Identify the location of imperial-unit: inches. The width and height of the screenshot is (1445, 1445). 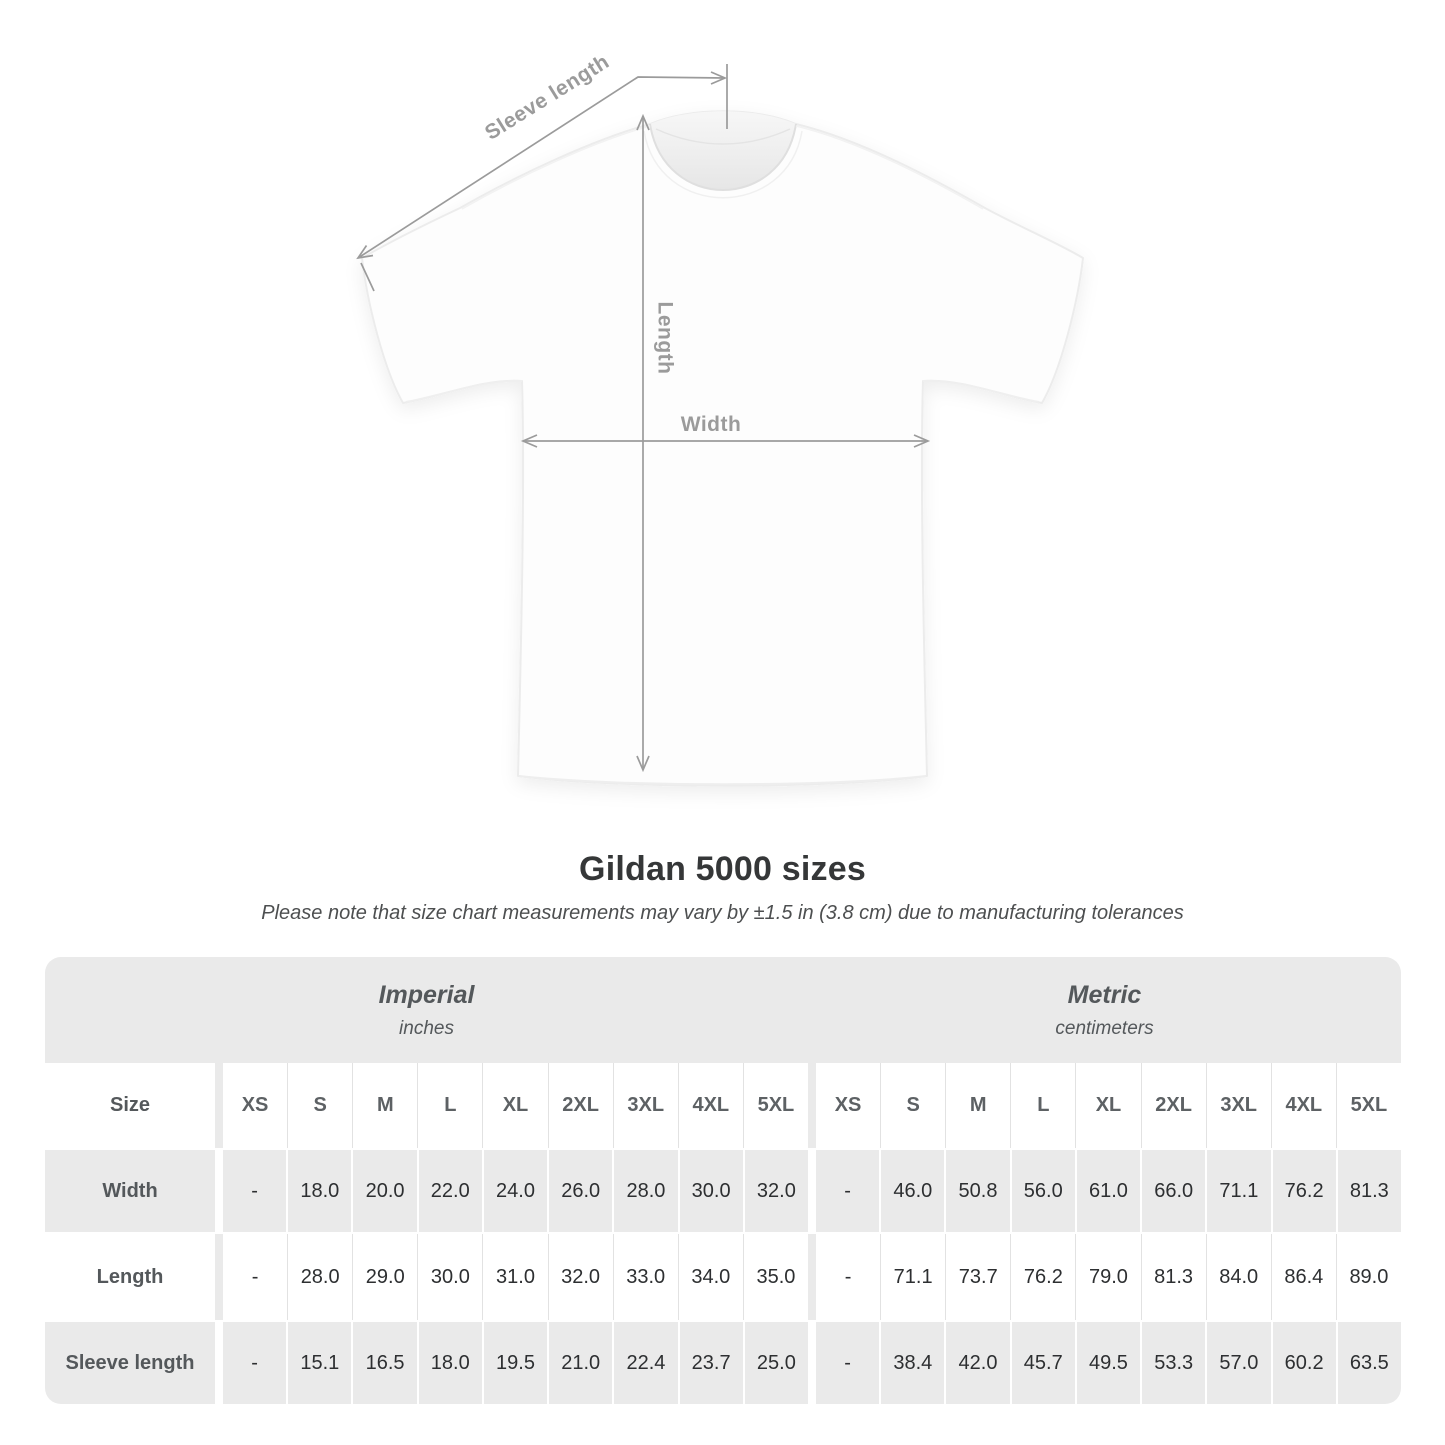
(426, 1028).